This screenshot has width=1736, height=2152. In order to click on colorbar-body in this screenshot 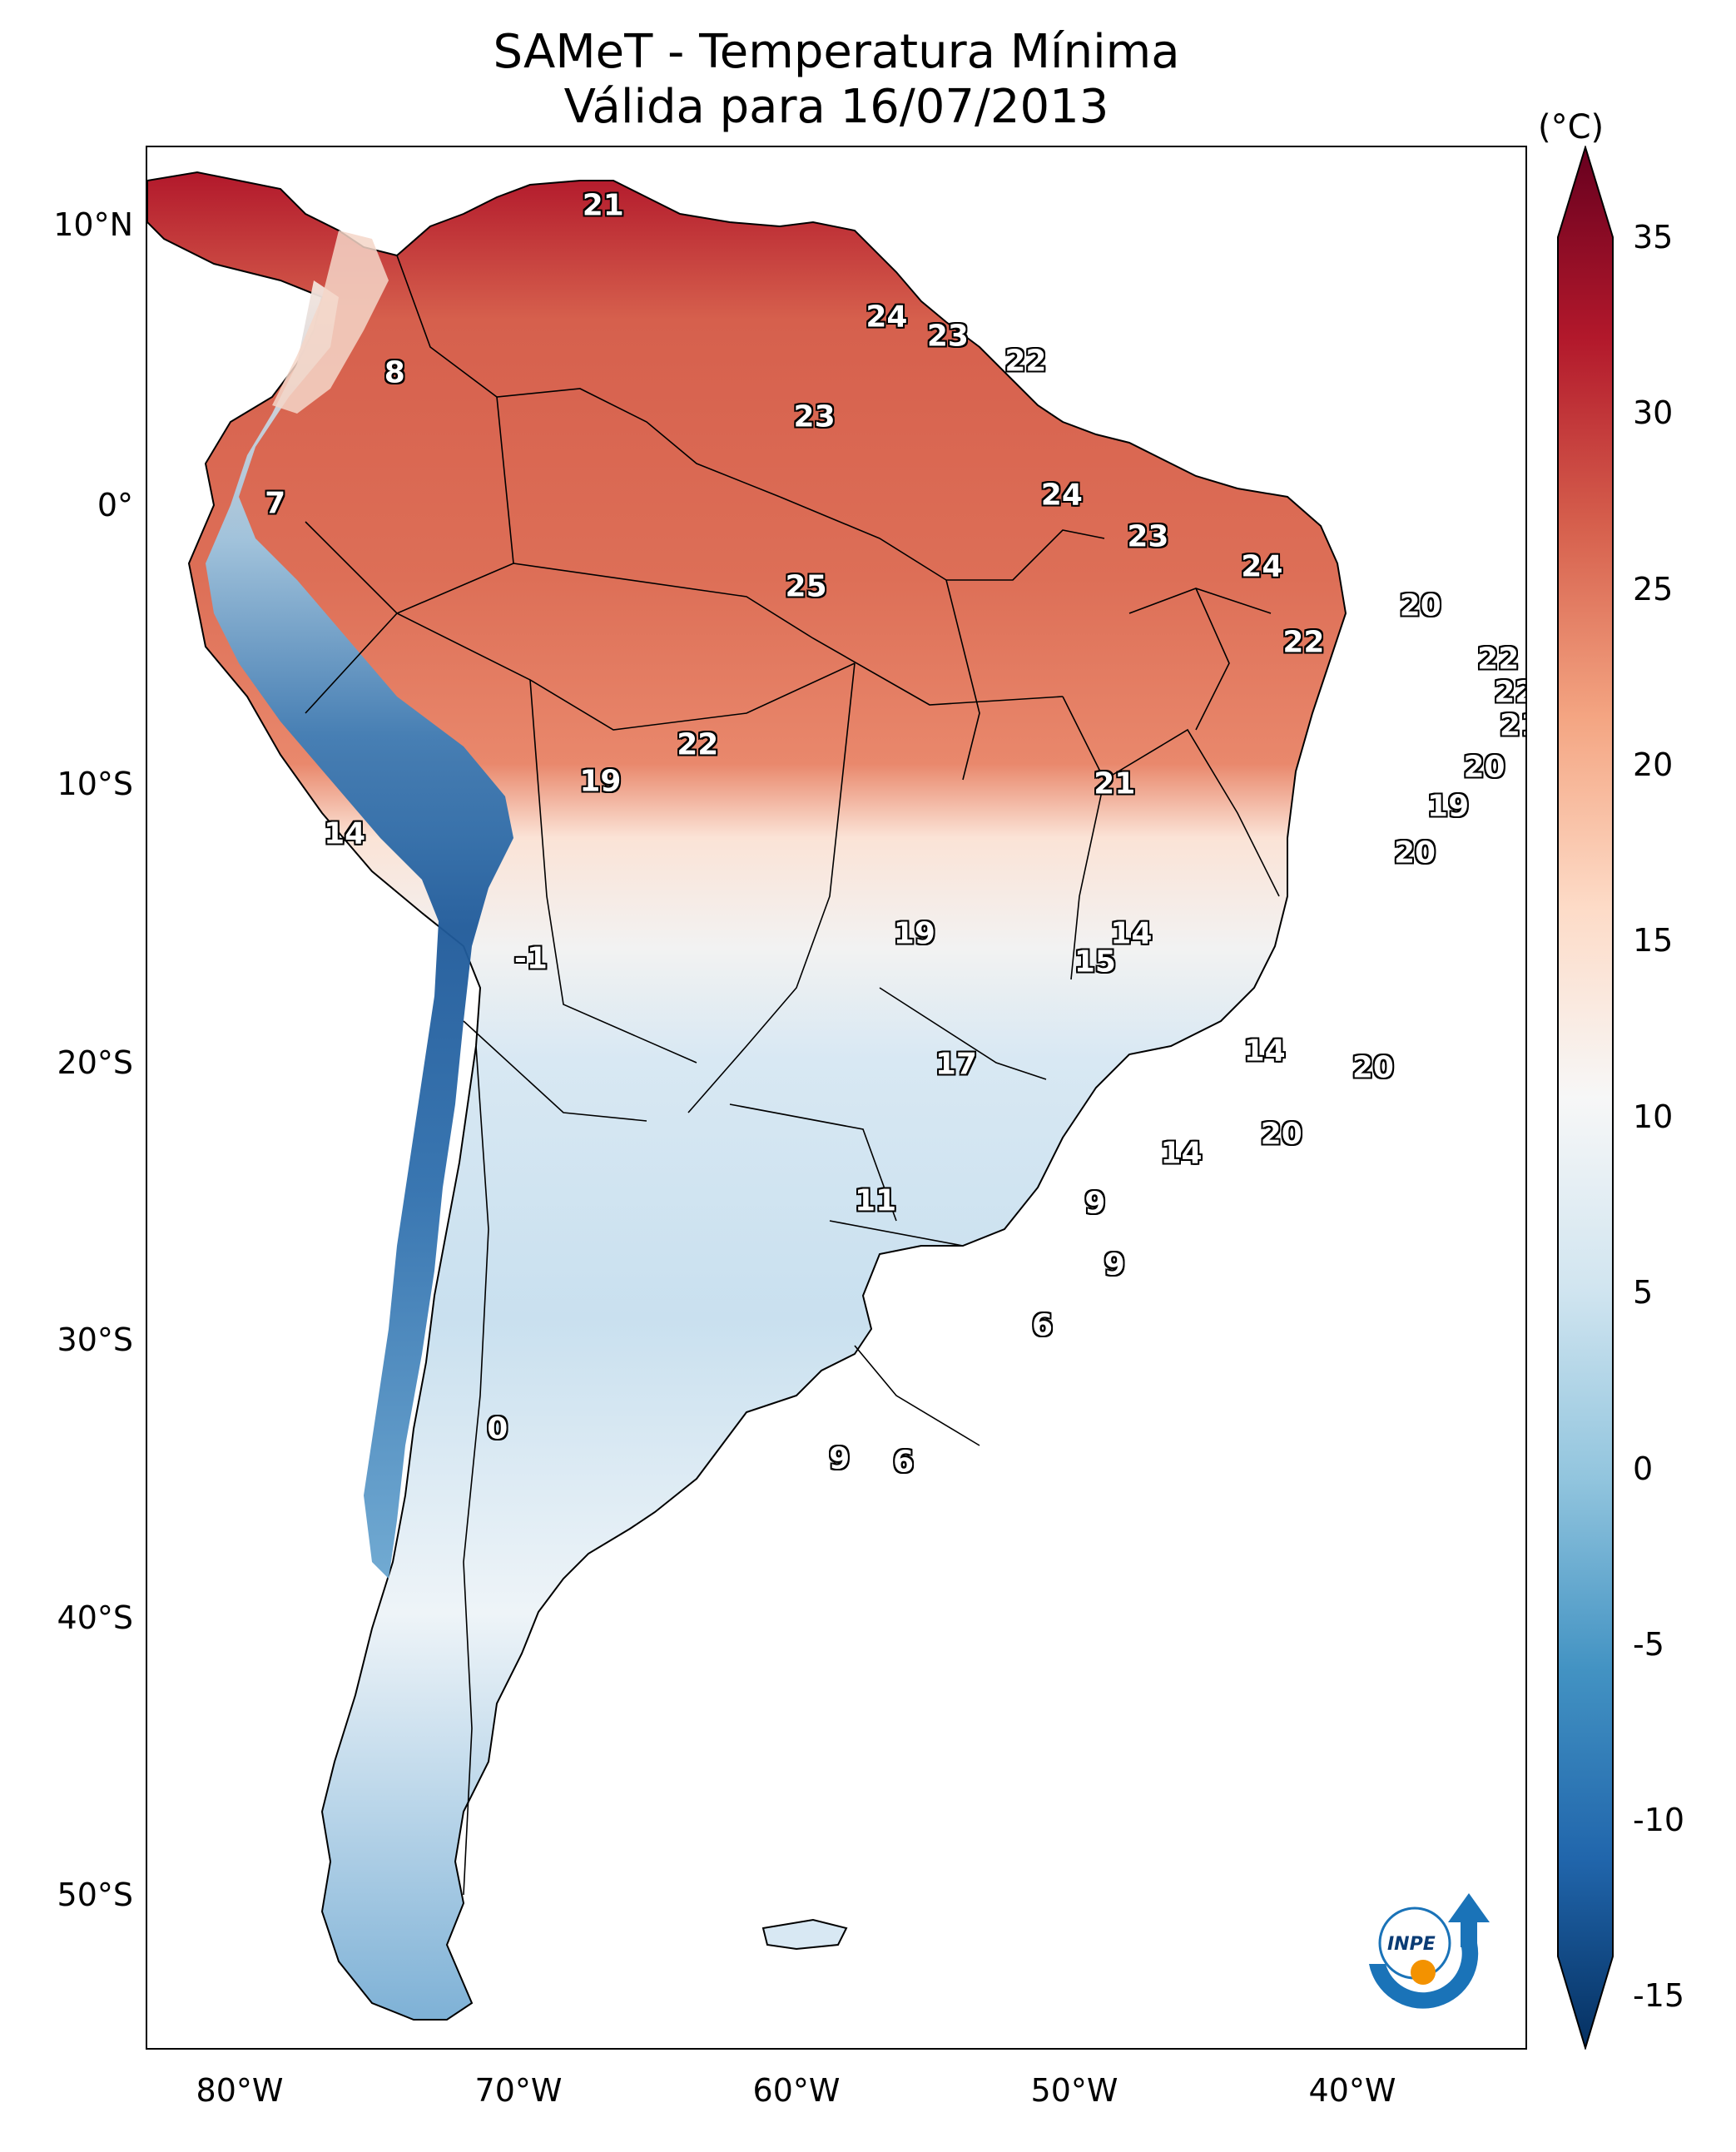, I will do `click(1585, 1098)`.